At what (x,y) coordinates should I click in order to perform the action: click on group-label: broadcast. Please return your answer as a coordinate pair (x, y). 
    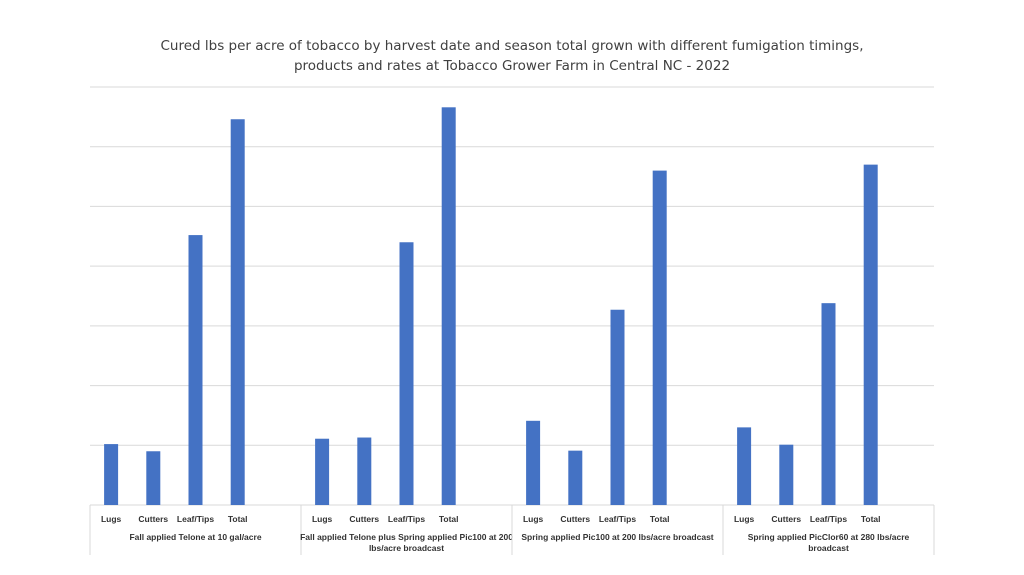
    Looking at the image, I should click on (828, 548).